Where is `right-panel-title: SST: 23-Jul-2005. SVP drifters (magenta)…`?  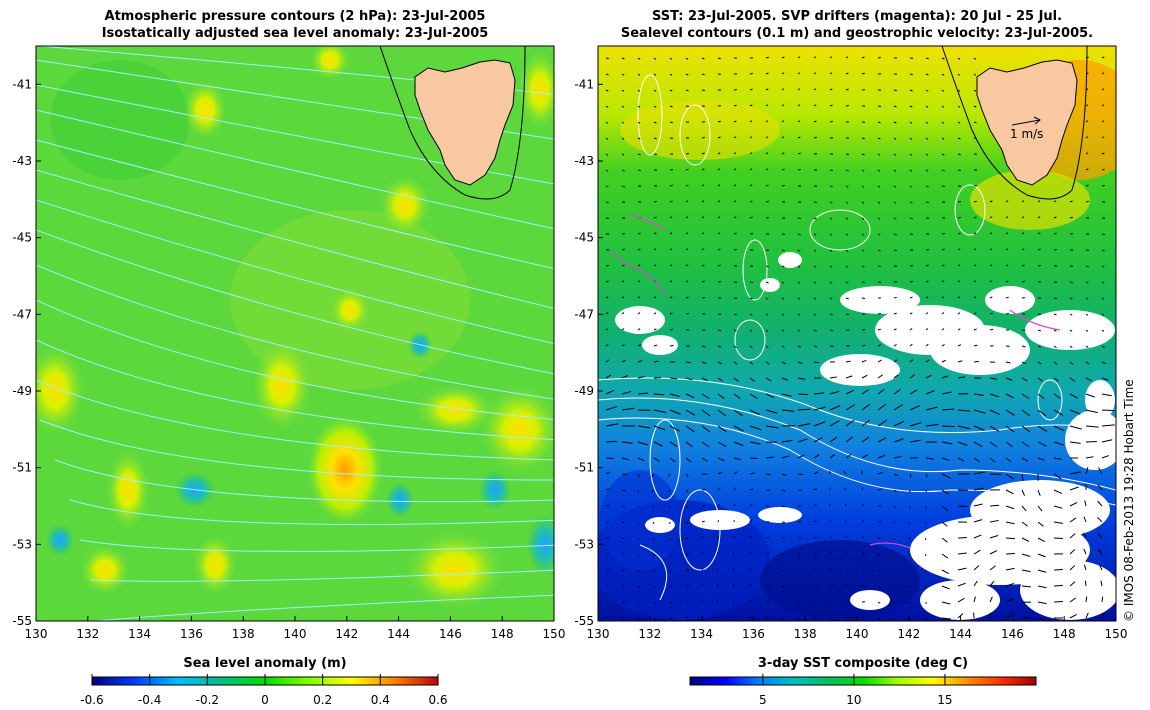 right-panel-title: SST: 23-Jul-2005. SVP drifters (magenta)… is located at coordinates (857, 25).